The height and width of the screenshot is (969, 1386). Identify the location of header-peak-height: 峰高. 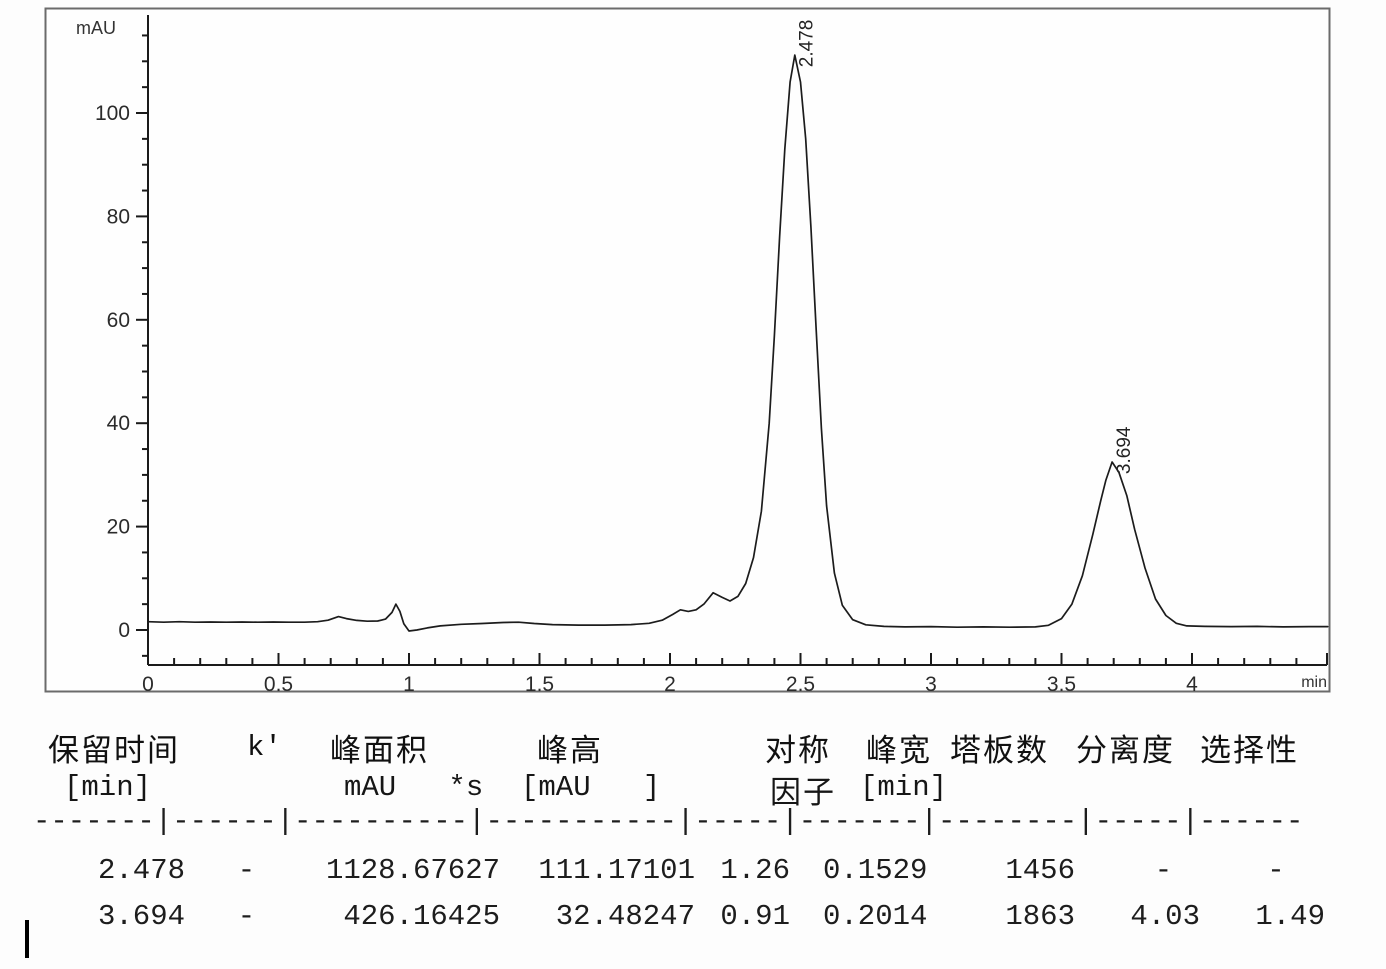
(570, 750).